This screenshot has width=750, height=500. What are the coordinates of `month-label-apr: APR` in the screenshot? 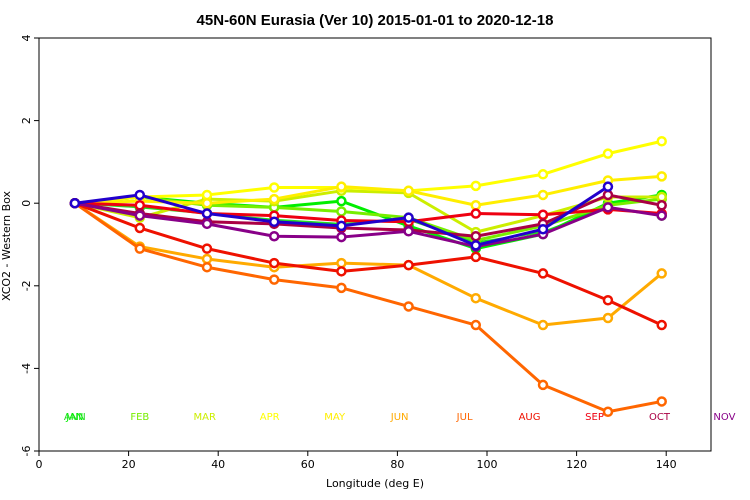 It's located at (270, 417).